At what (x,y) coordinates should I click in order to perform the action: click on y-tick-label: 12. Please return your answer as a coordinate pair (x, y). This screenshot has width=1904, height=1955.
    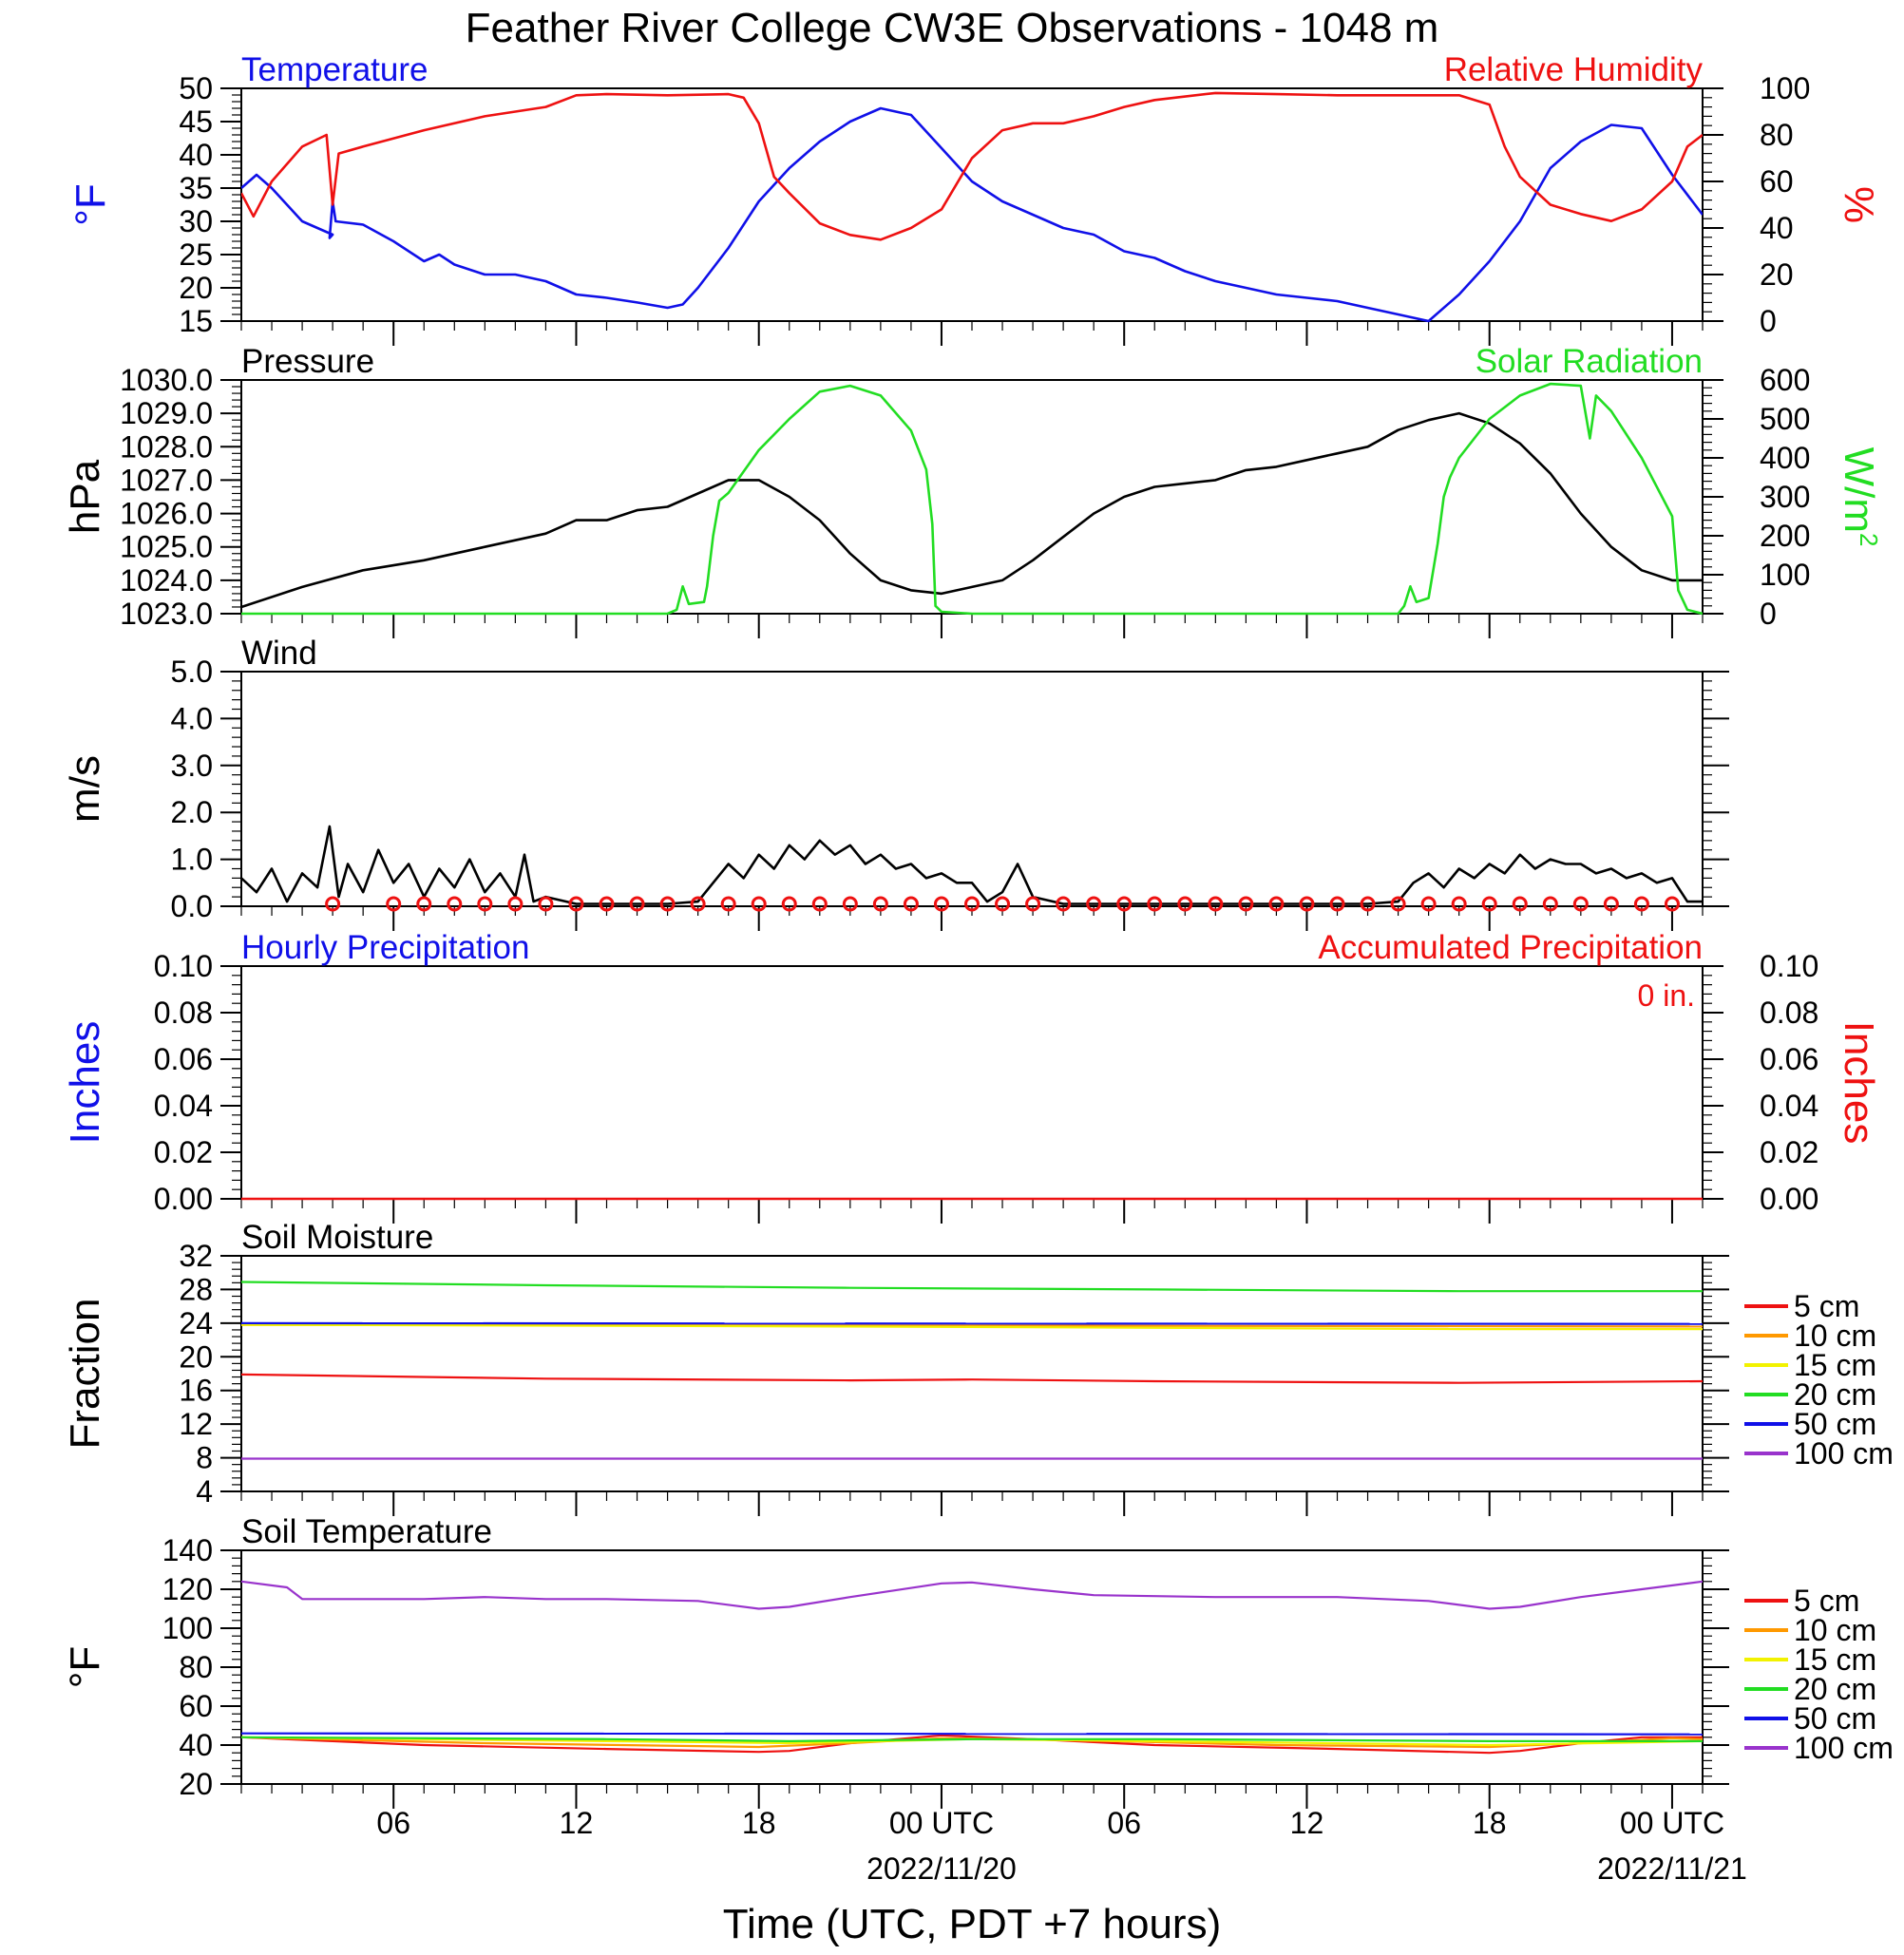
    Looking at the image, I should click on (196, 1424).